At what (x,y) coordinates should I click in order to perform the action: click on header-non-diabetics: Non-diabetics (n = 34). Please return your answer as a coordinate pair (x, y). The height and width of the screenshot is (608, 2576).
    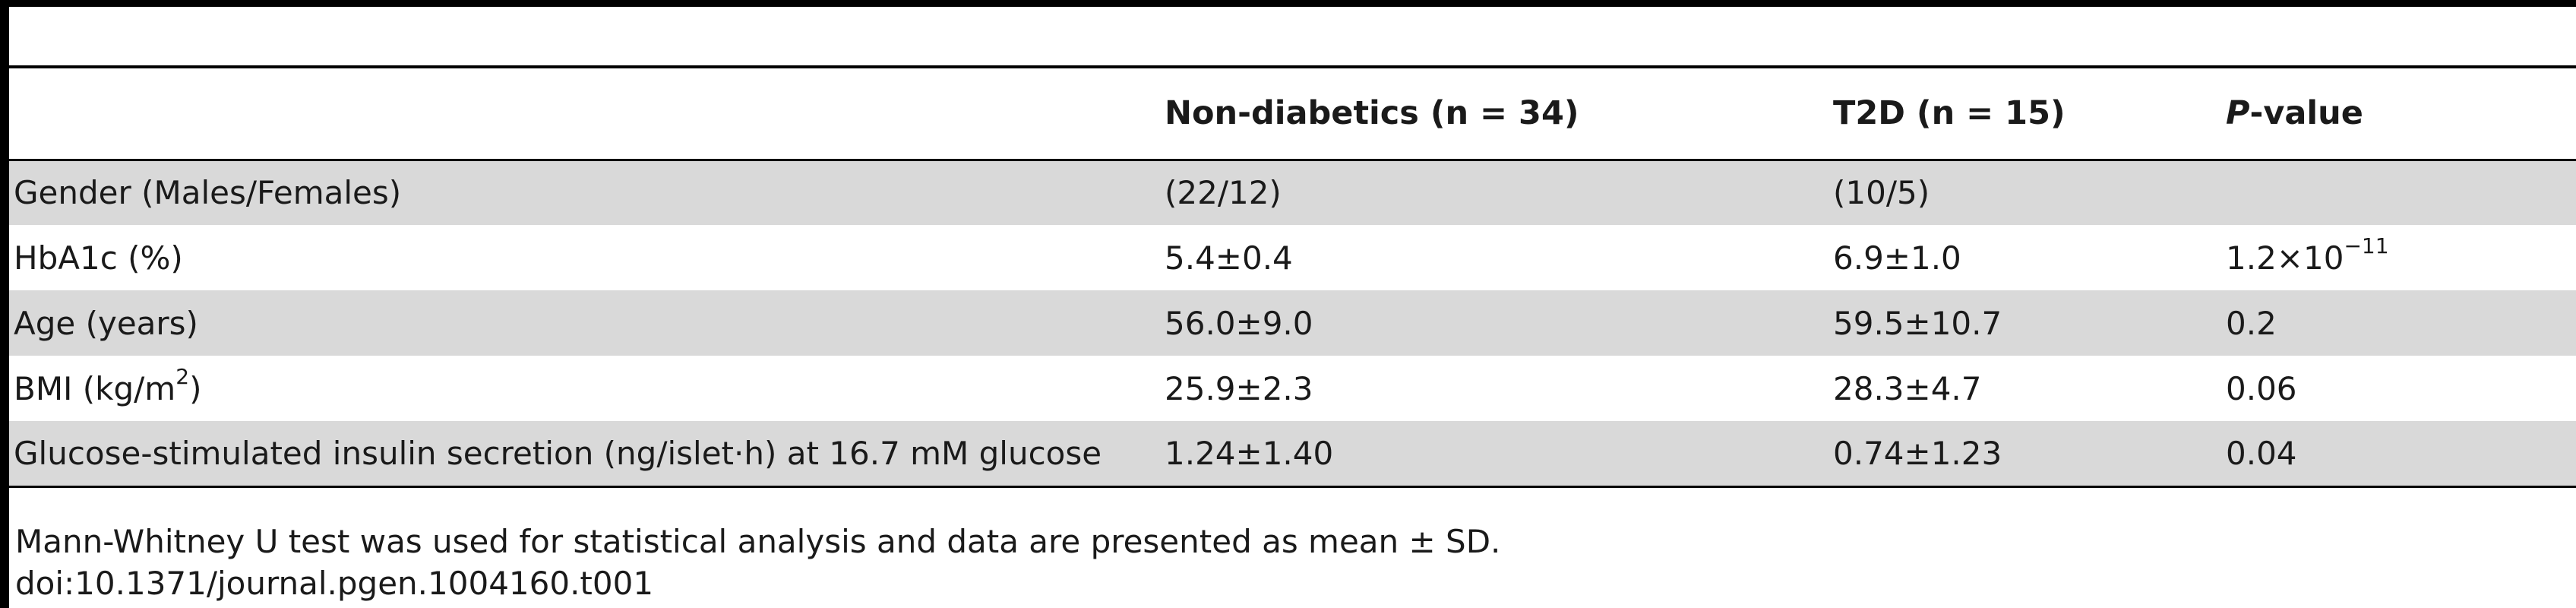
    Looking at the image, I should click on (1372, 114).